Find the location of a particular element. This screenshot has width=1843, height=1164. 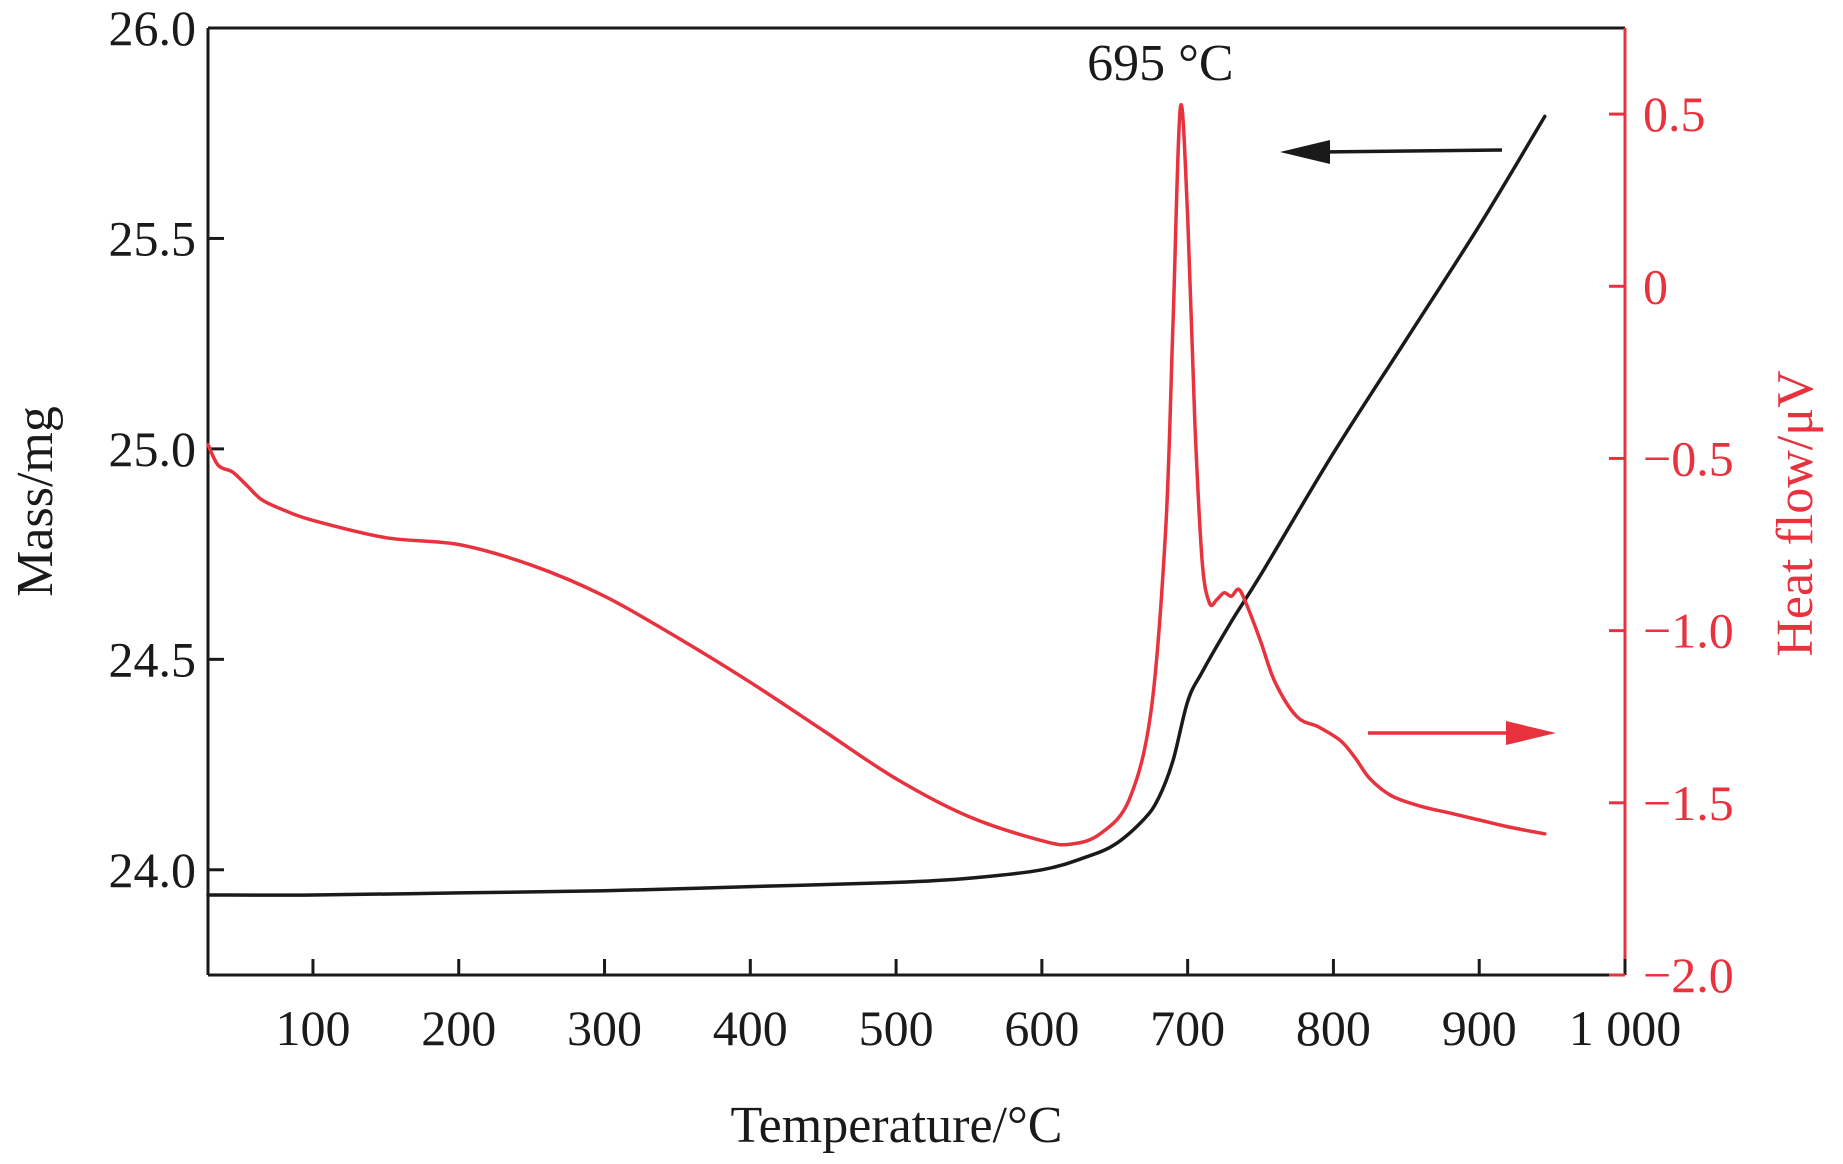

mass-axis-arrow-head is located at coordinates (1305, 152).